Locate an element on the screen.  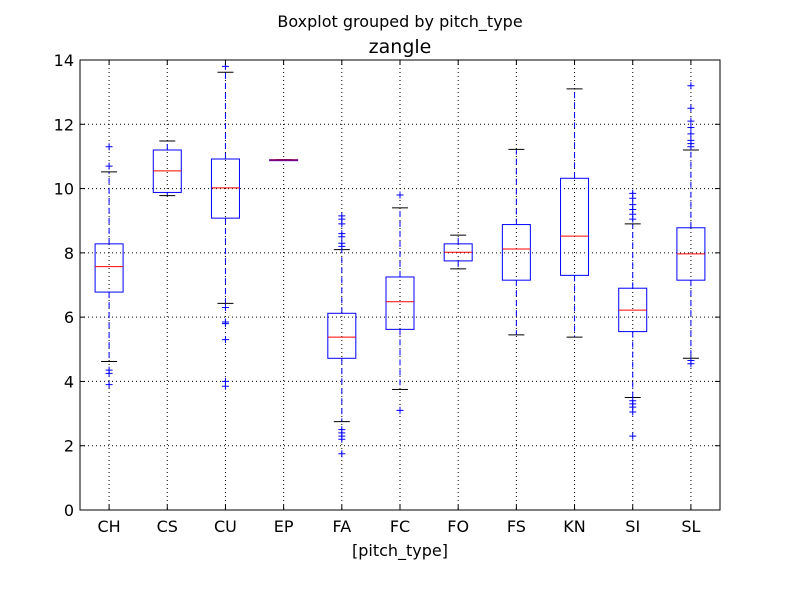
y-tick-label: 14 is located at coordinates (64, 60).